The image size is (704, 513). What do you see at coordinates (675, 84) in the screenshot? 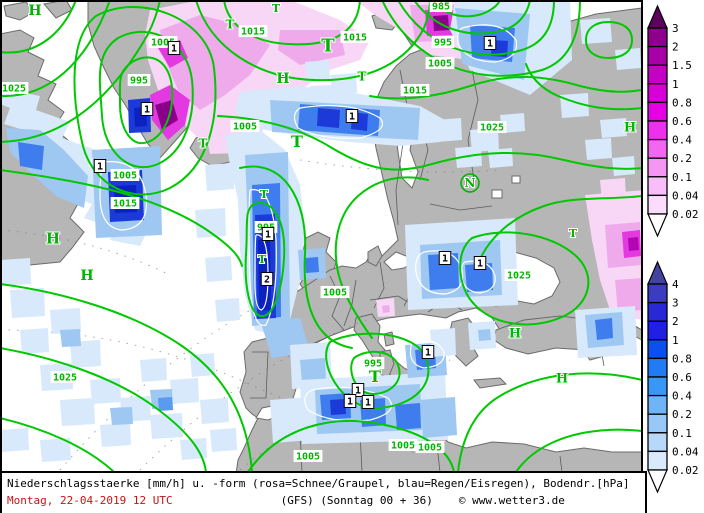
I see `snow-graupel-scale-tick-label: 1` at bounding box center [675, 84].